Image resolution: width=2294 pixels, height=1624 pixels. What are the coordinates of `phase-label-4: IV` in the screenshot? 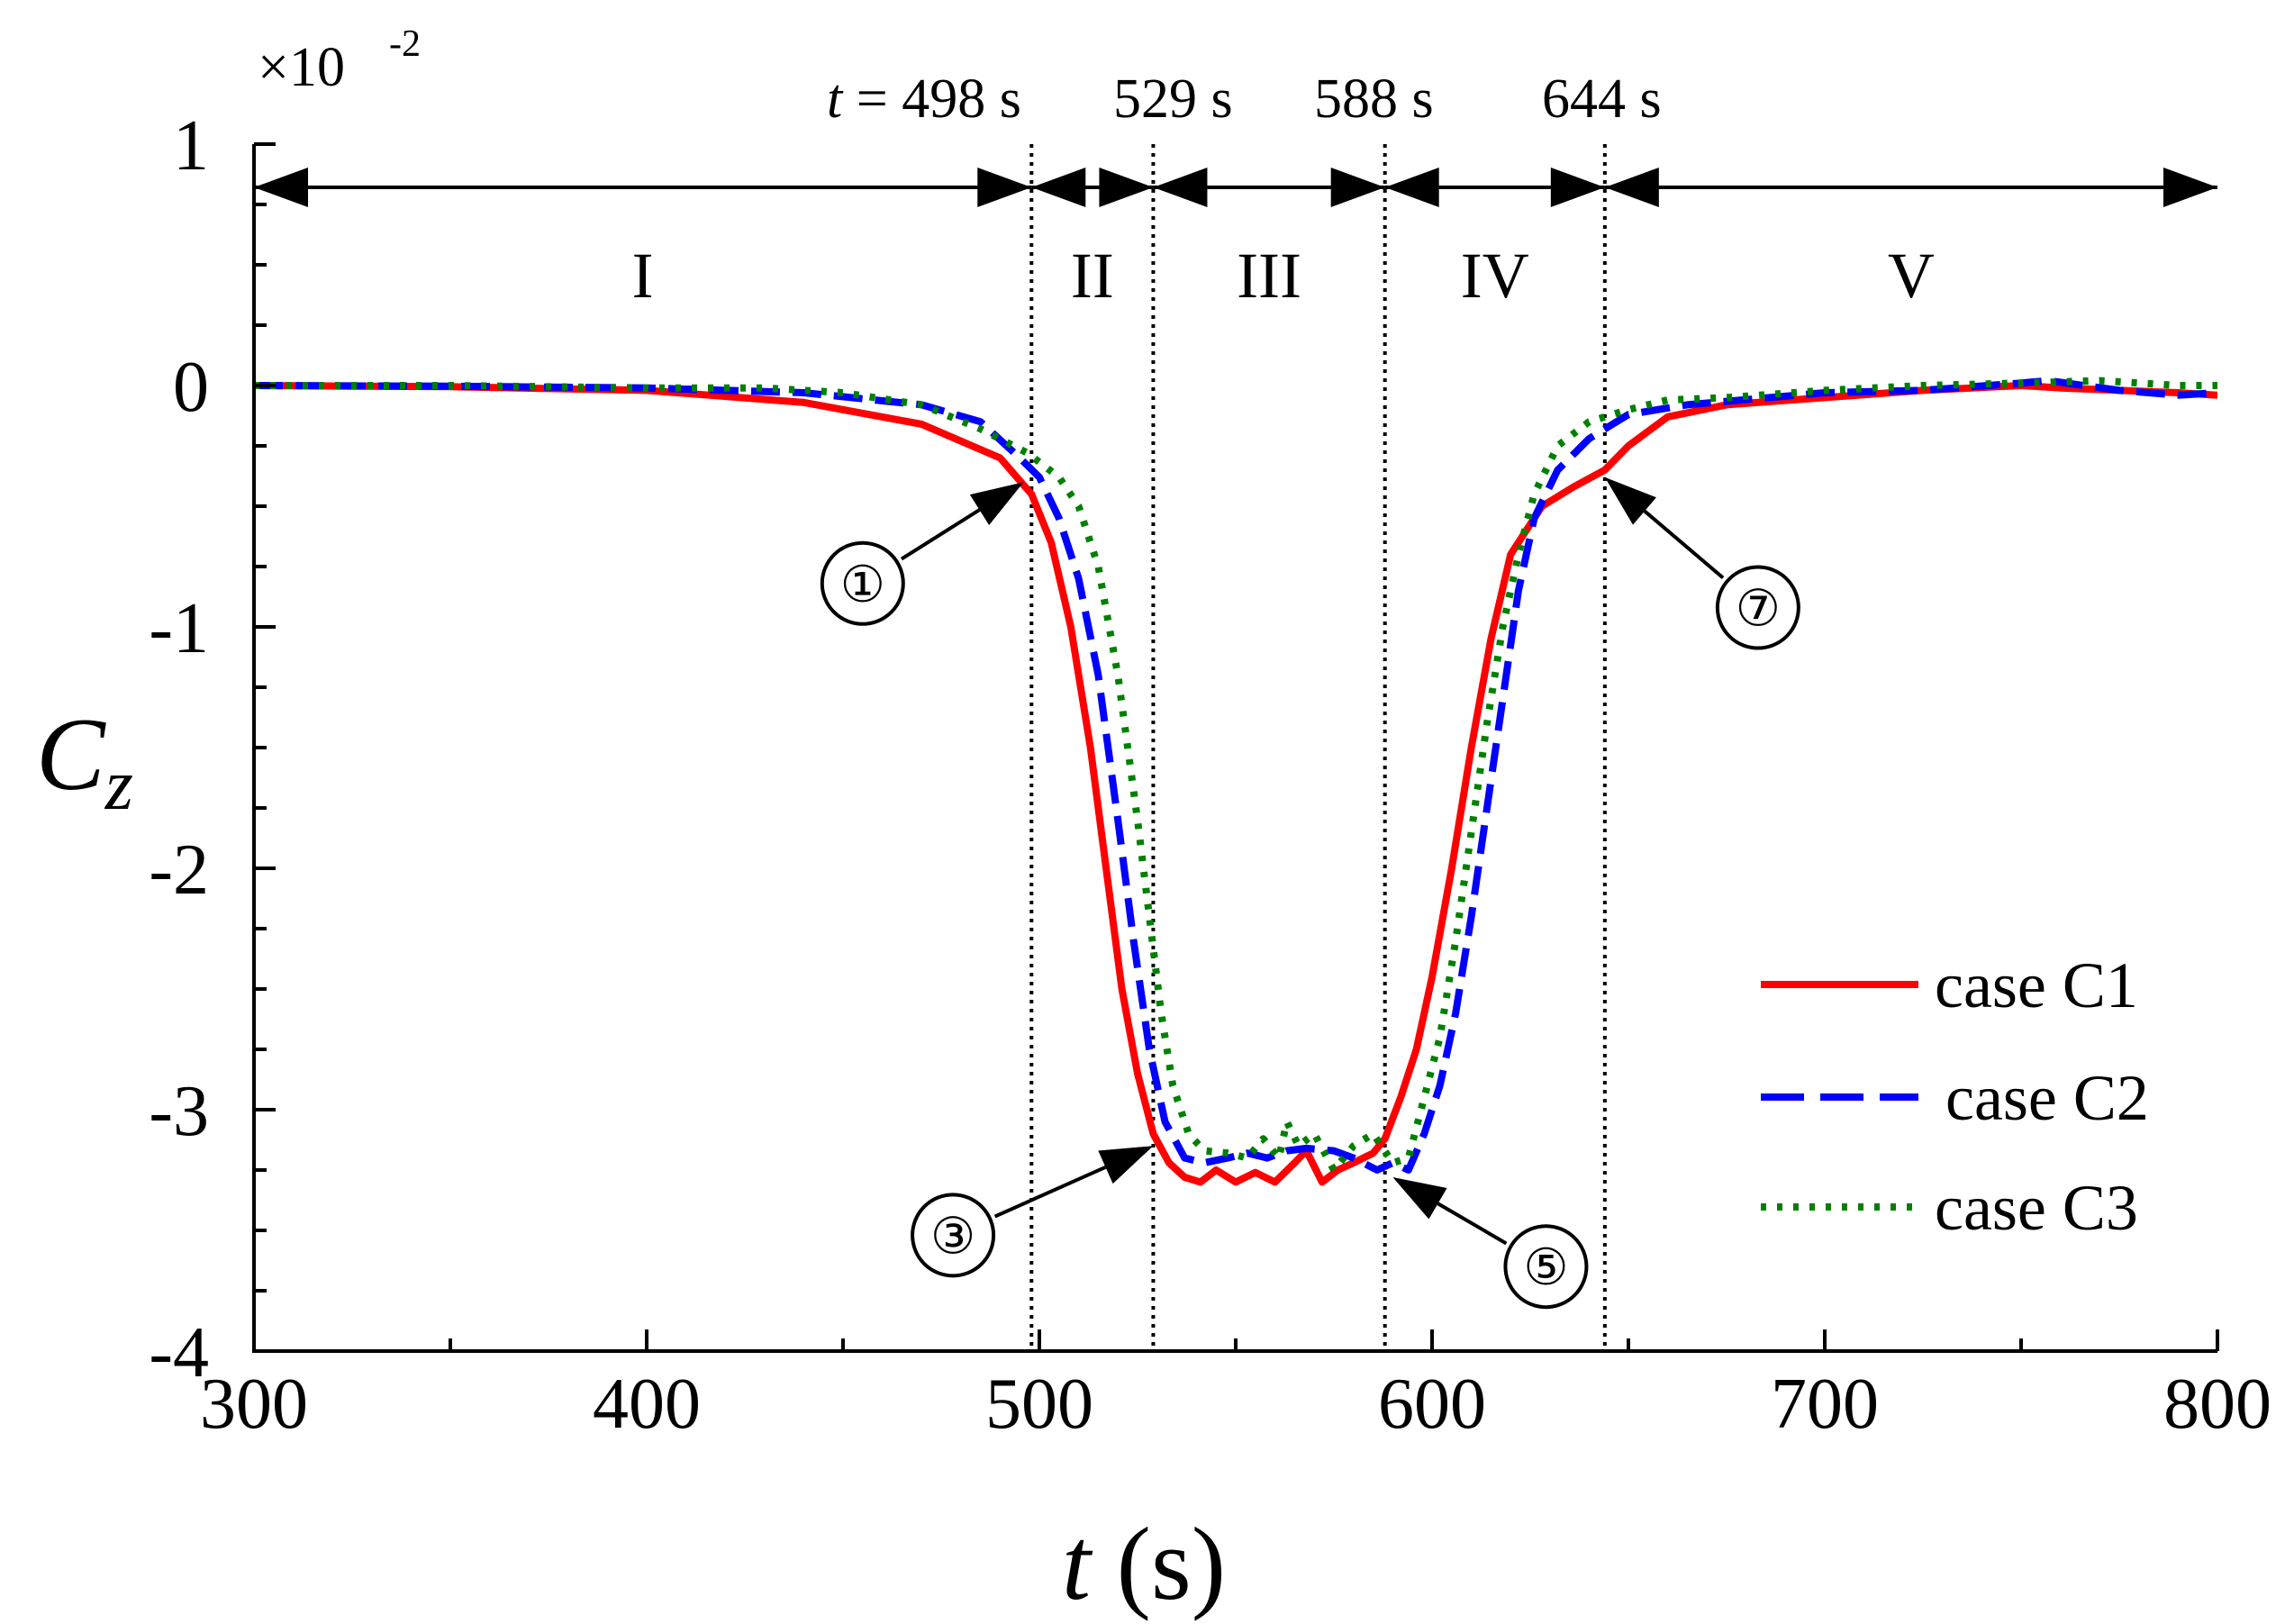 It's located at (1495, 276).